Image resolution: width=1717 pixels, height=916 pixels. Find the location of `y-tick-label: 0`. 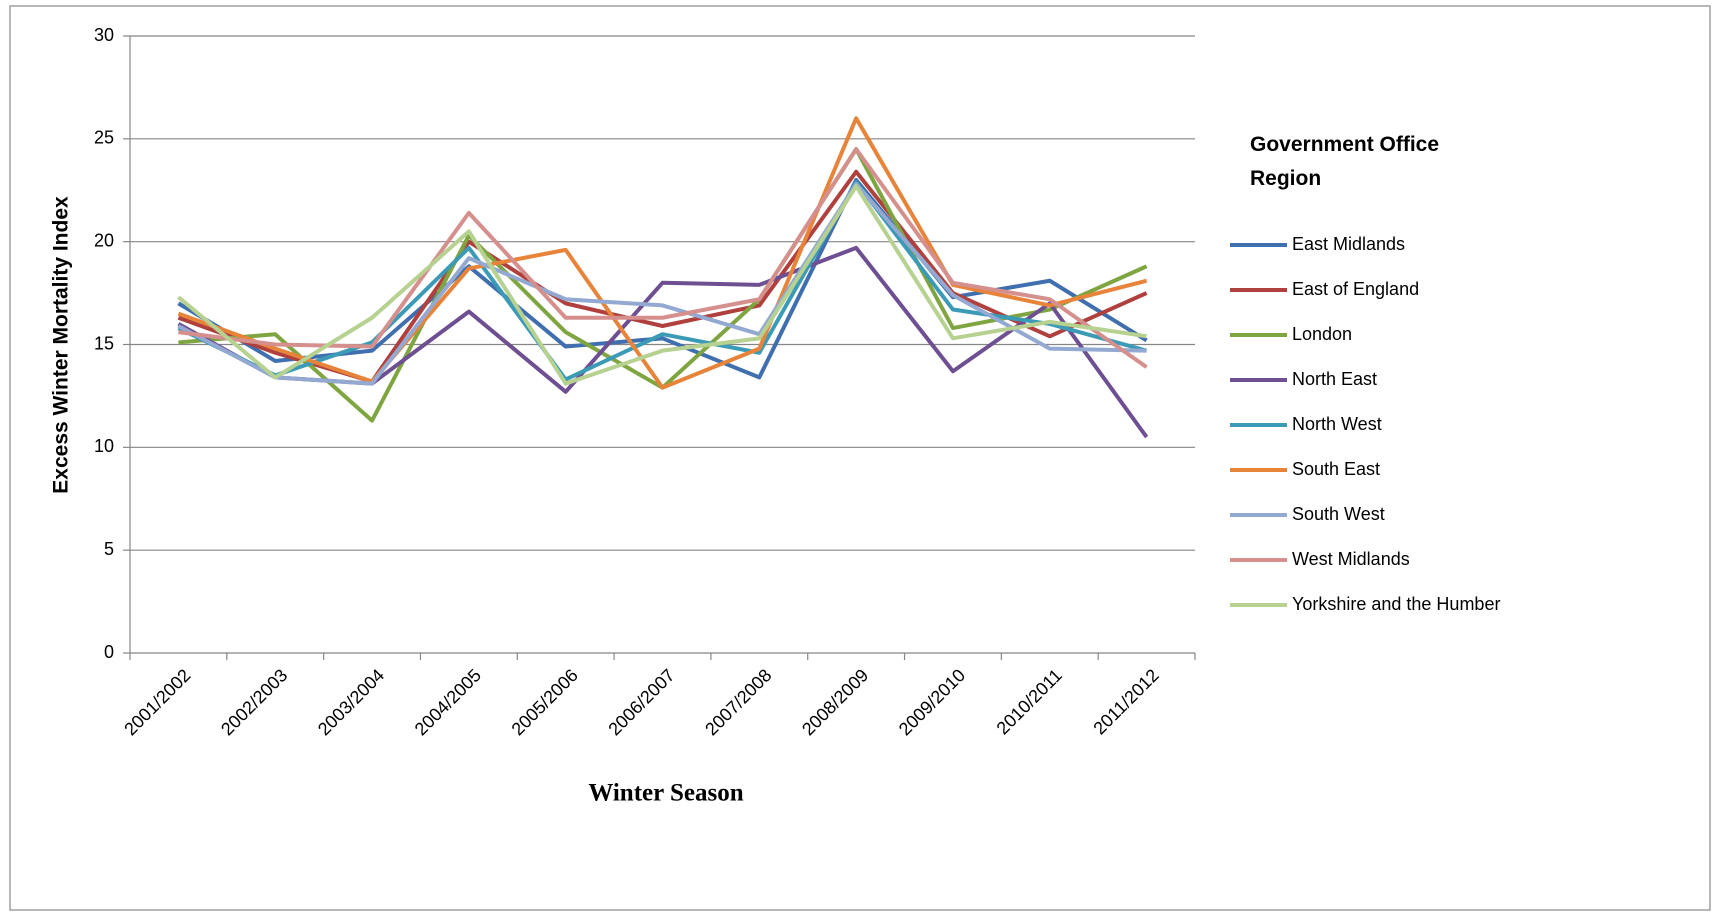

y-tick-label: 0 is located at coordinates (109, 652).